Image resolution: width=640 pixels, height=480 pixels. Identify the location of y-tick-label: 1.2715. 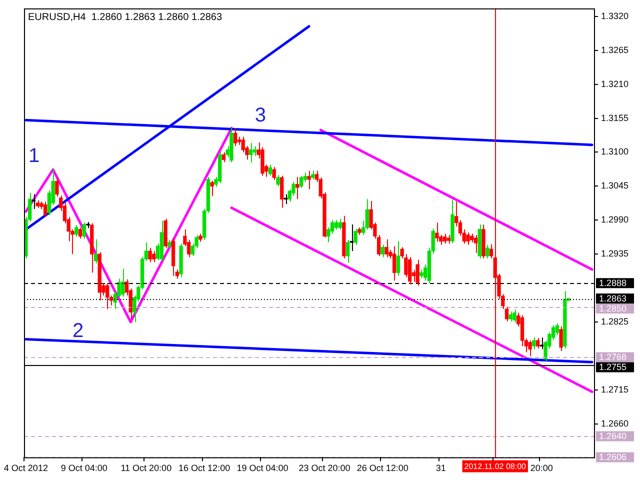
(615, 389).